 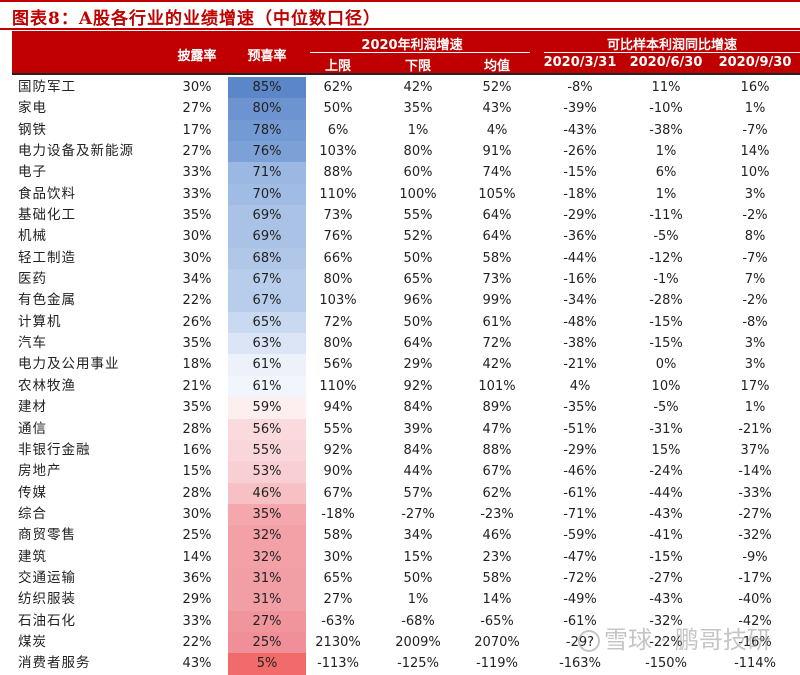 I want to click on disclosure-rate-cell: 34%, so click(x=197, y=280).